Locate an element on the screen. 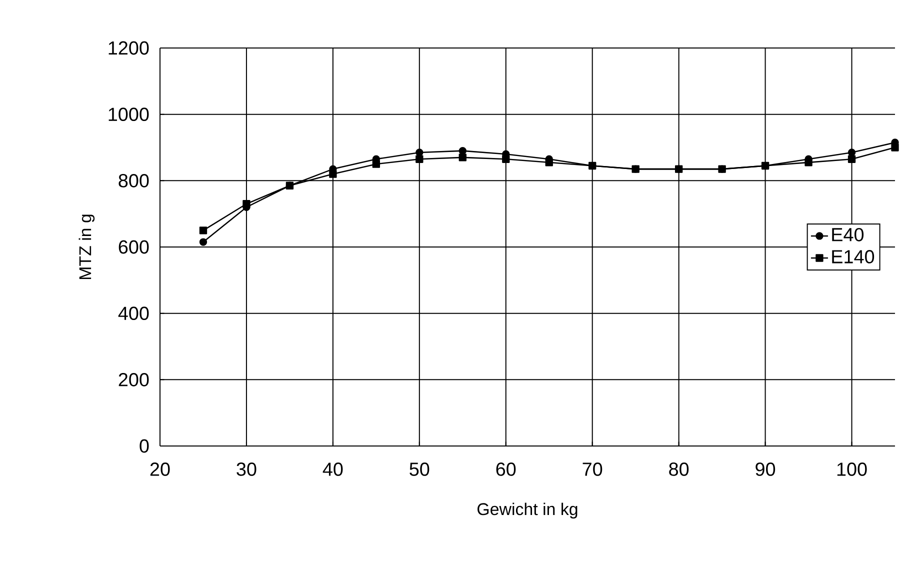  y-tick-label: 1000 is located at coordinates (128, 115).